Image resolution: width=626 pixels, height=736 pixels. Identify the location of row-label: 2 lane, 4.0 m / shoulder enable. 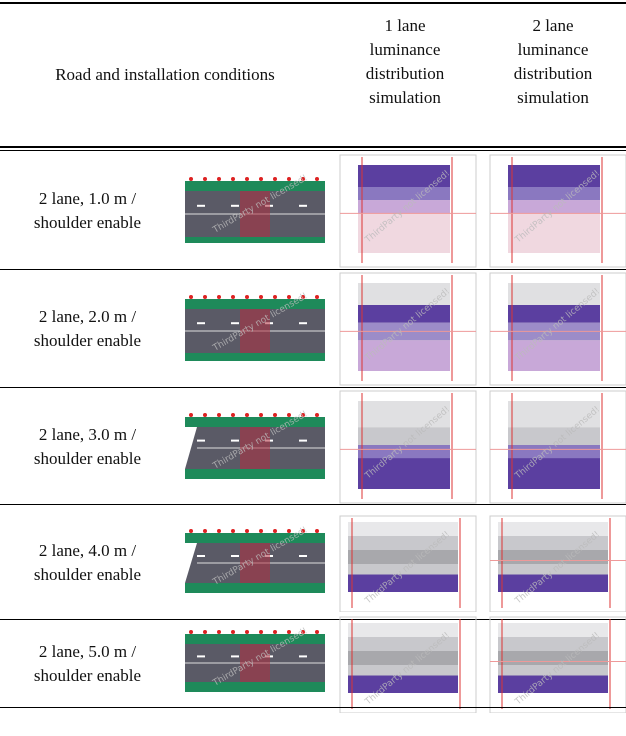
(87, 562).